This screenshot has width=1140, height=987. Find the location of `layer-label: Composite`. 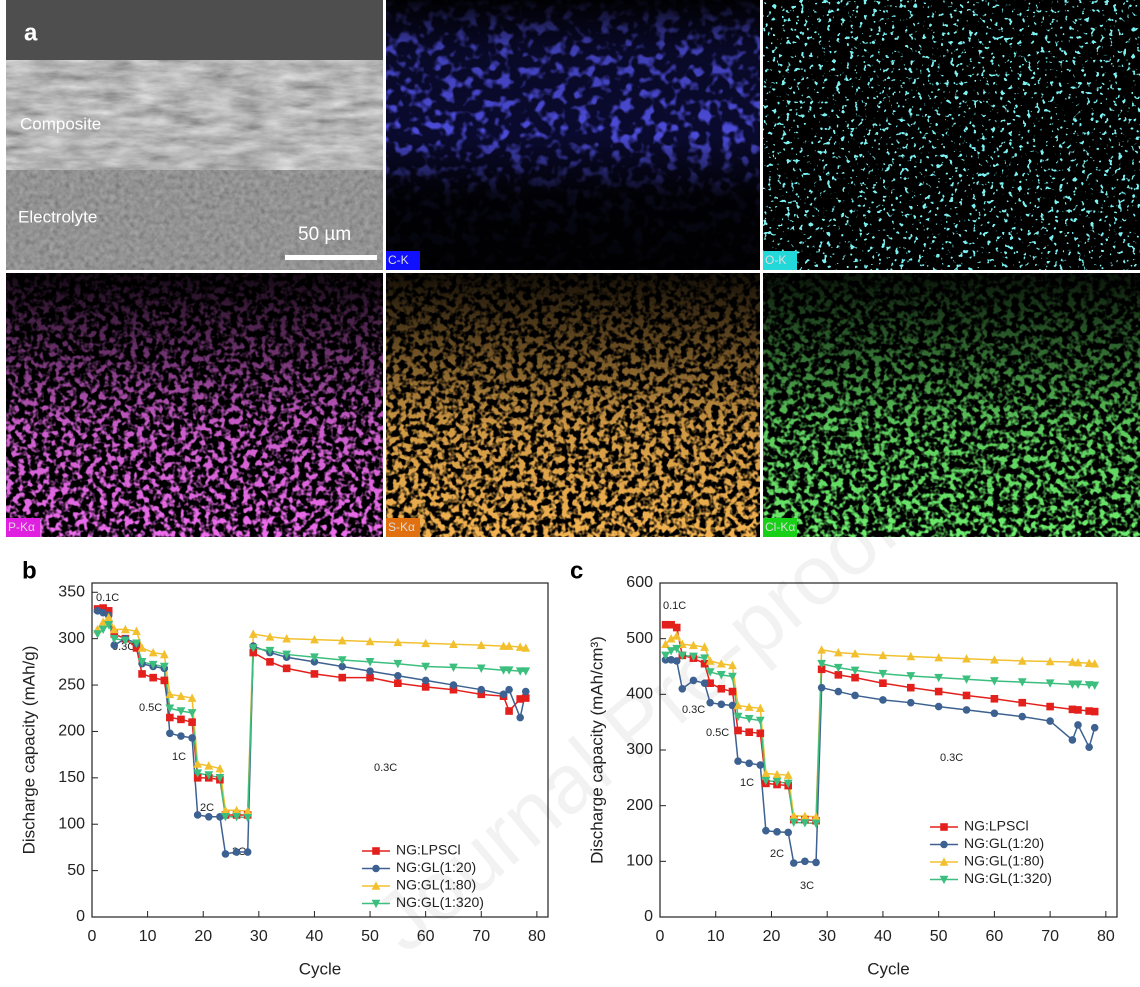

layer-label: Composite is located at coordinates (60, 123).